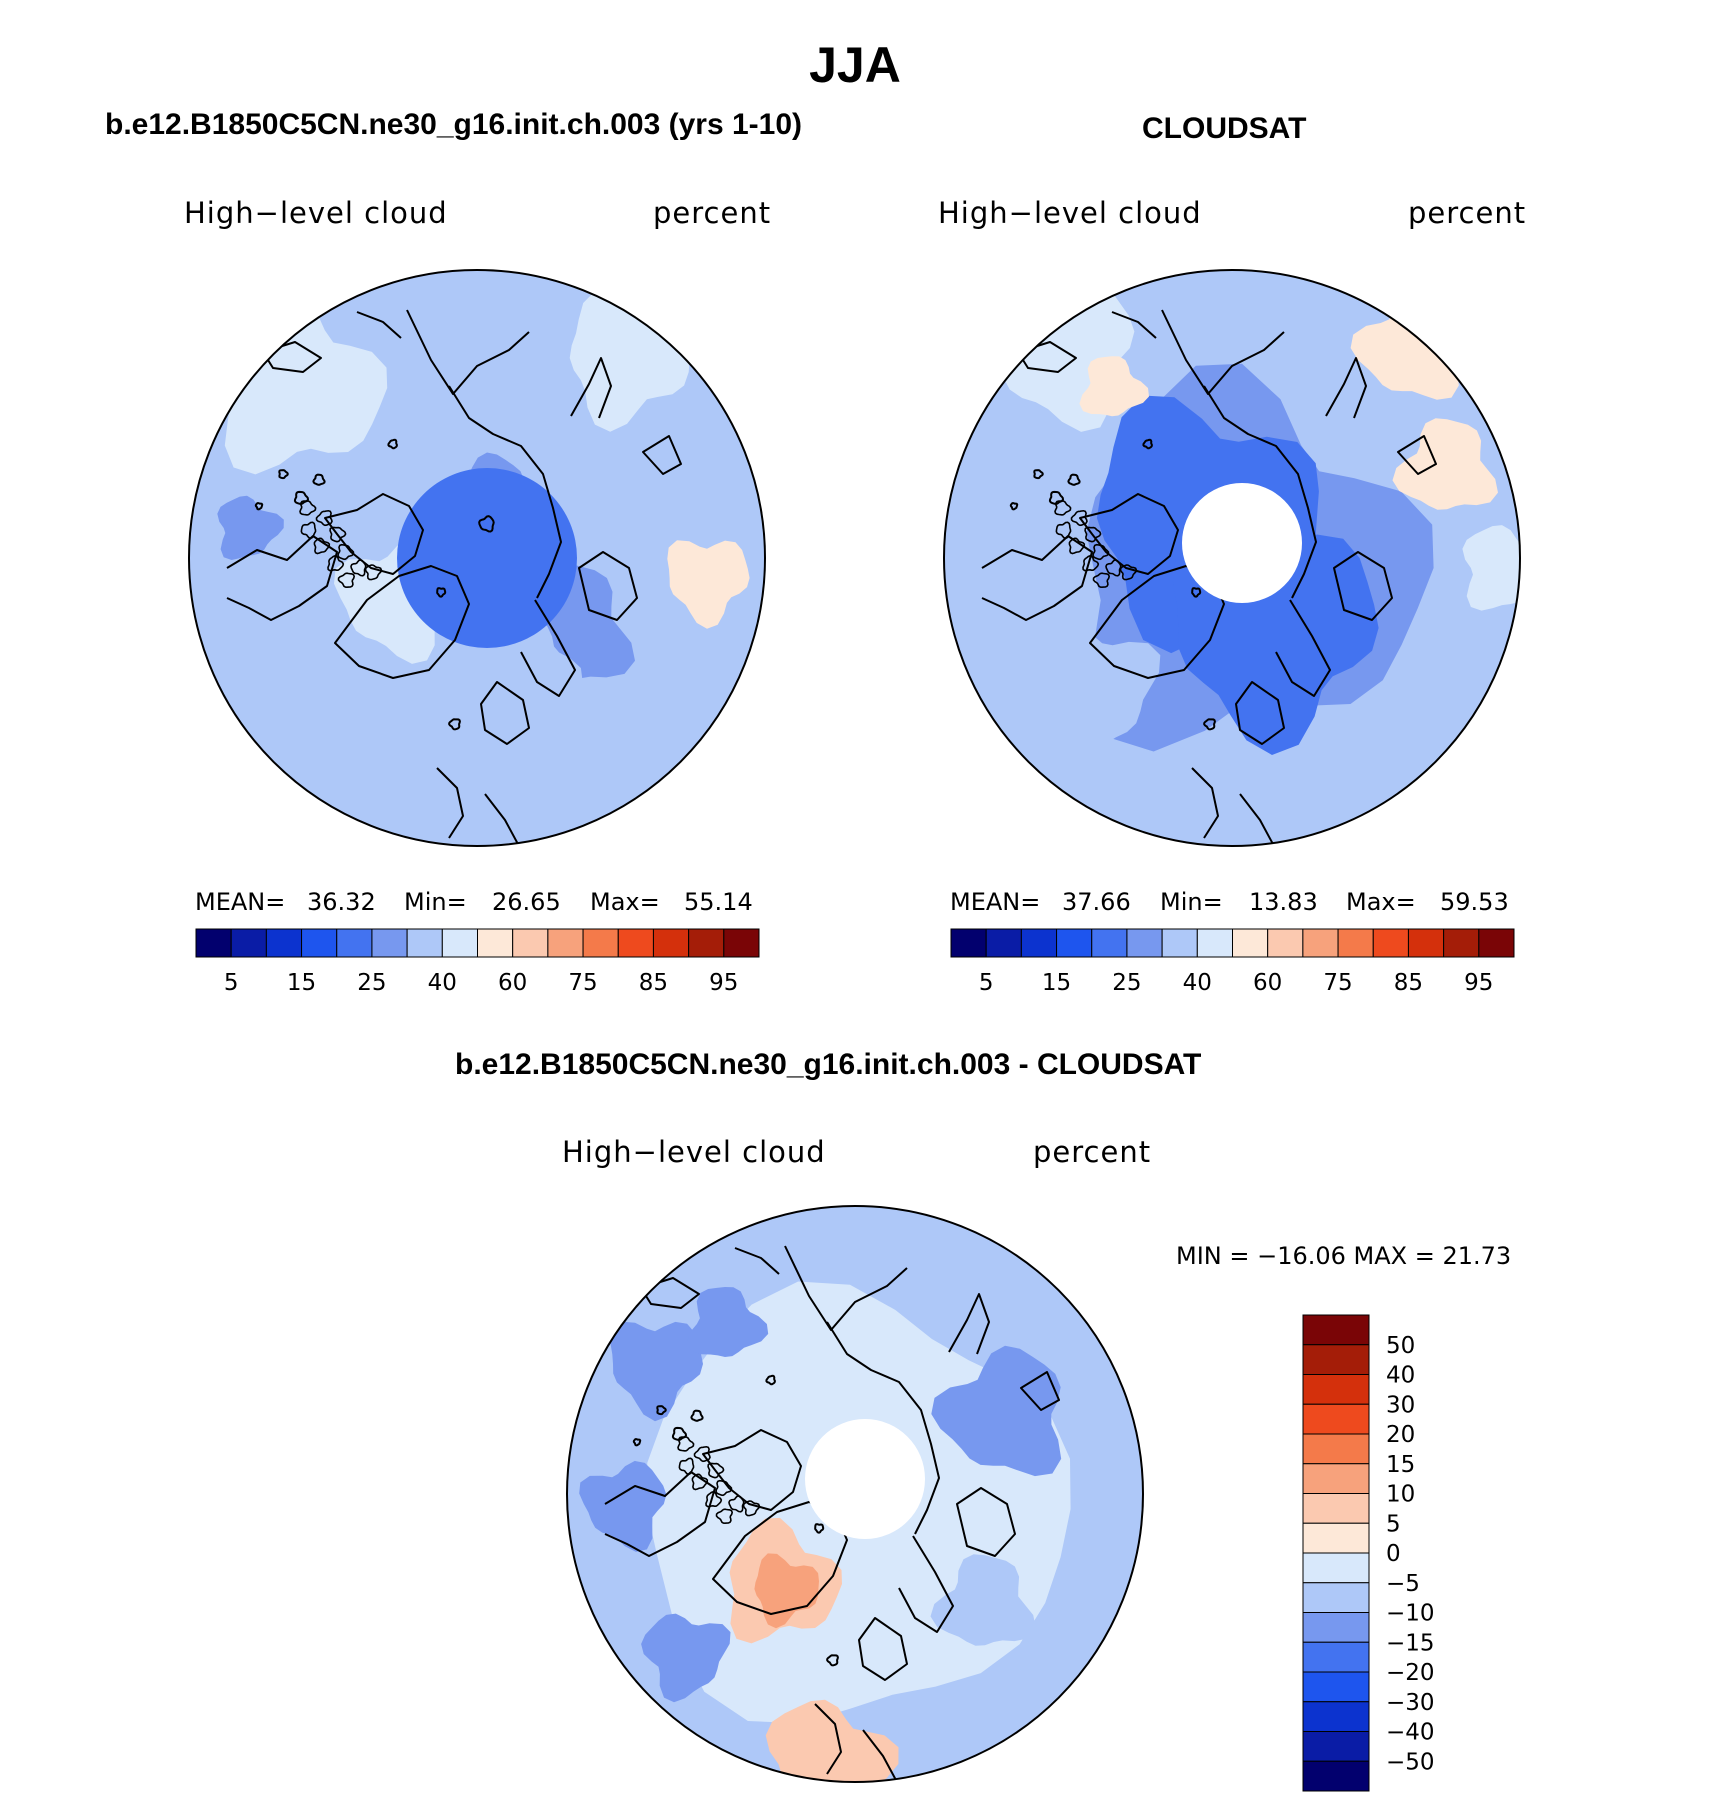 This screenshot has width=1710, height=1795. I want to click on map-border, so click(477, 558).